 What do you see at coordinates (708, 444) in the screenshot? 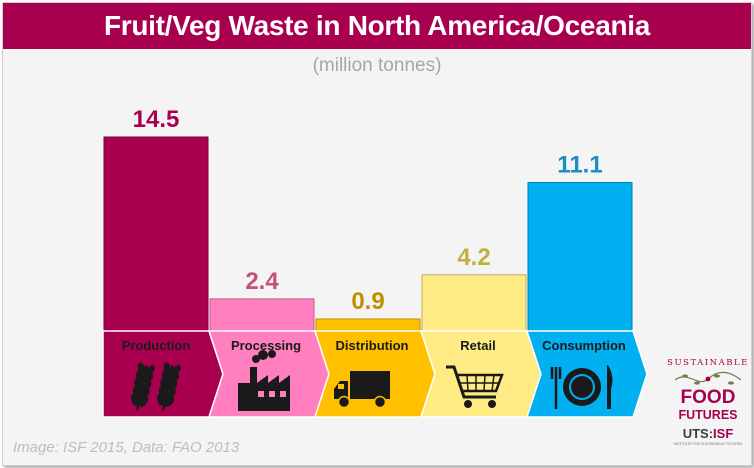
I see `logo-tagline: INSTITUTE FOR SUSTAINABLE FUTURES` at bounding box center [708, 444].